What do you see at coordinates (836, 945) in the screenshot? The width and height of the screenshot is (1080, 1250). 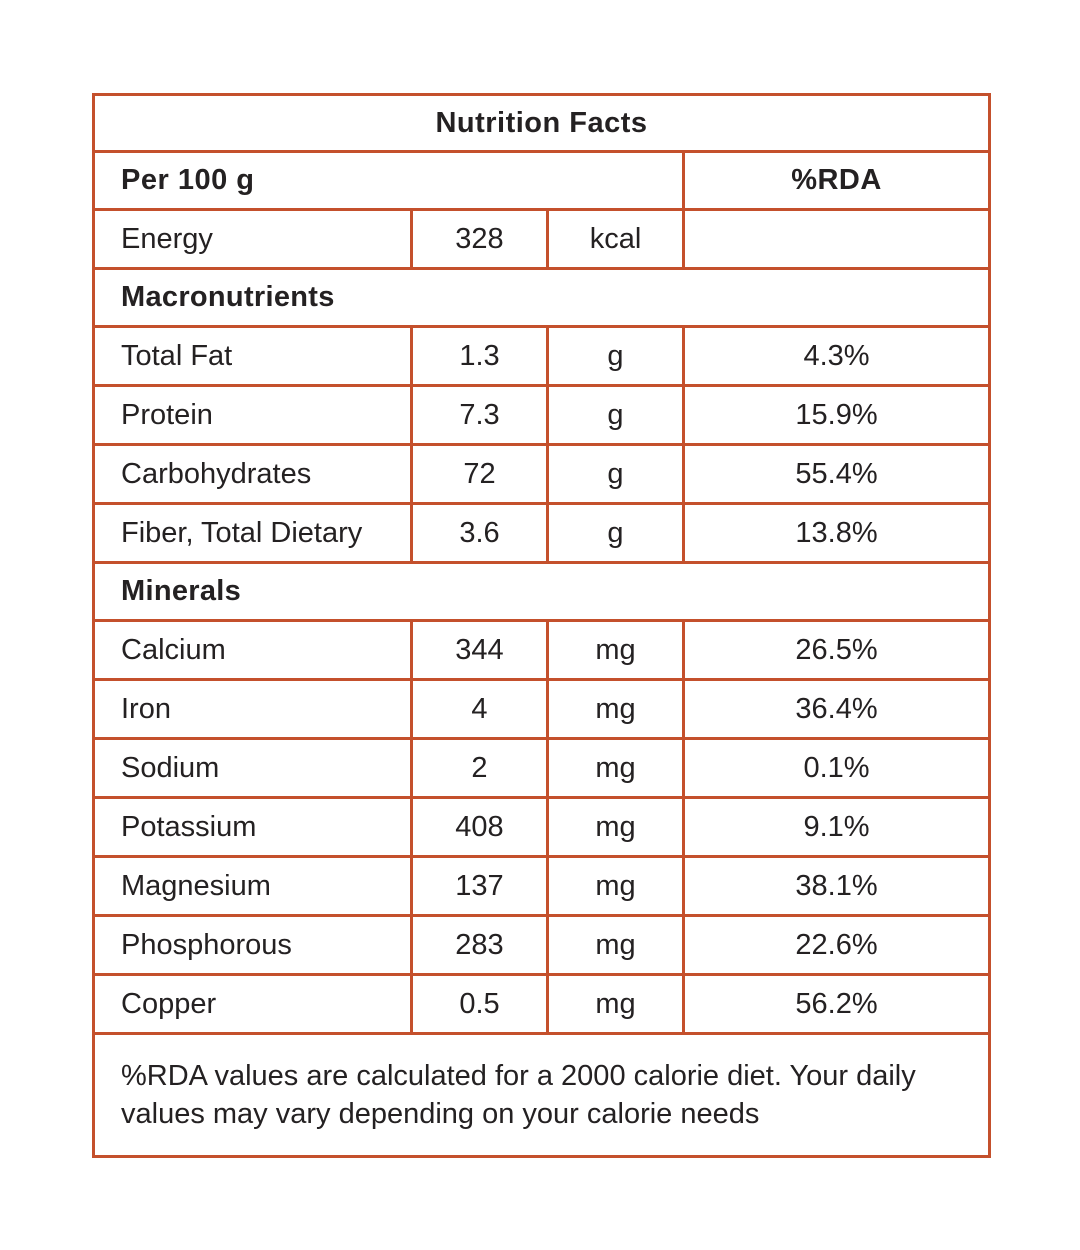 I see `nutrient-rda: 22.6%` at bounding box center [836, 945].